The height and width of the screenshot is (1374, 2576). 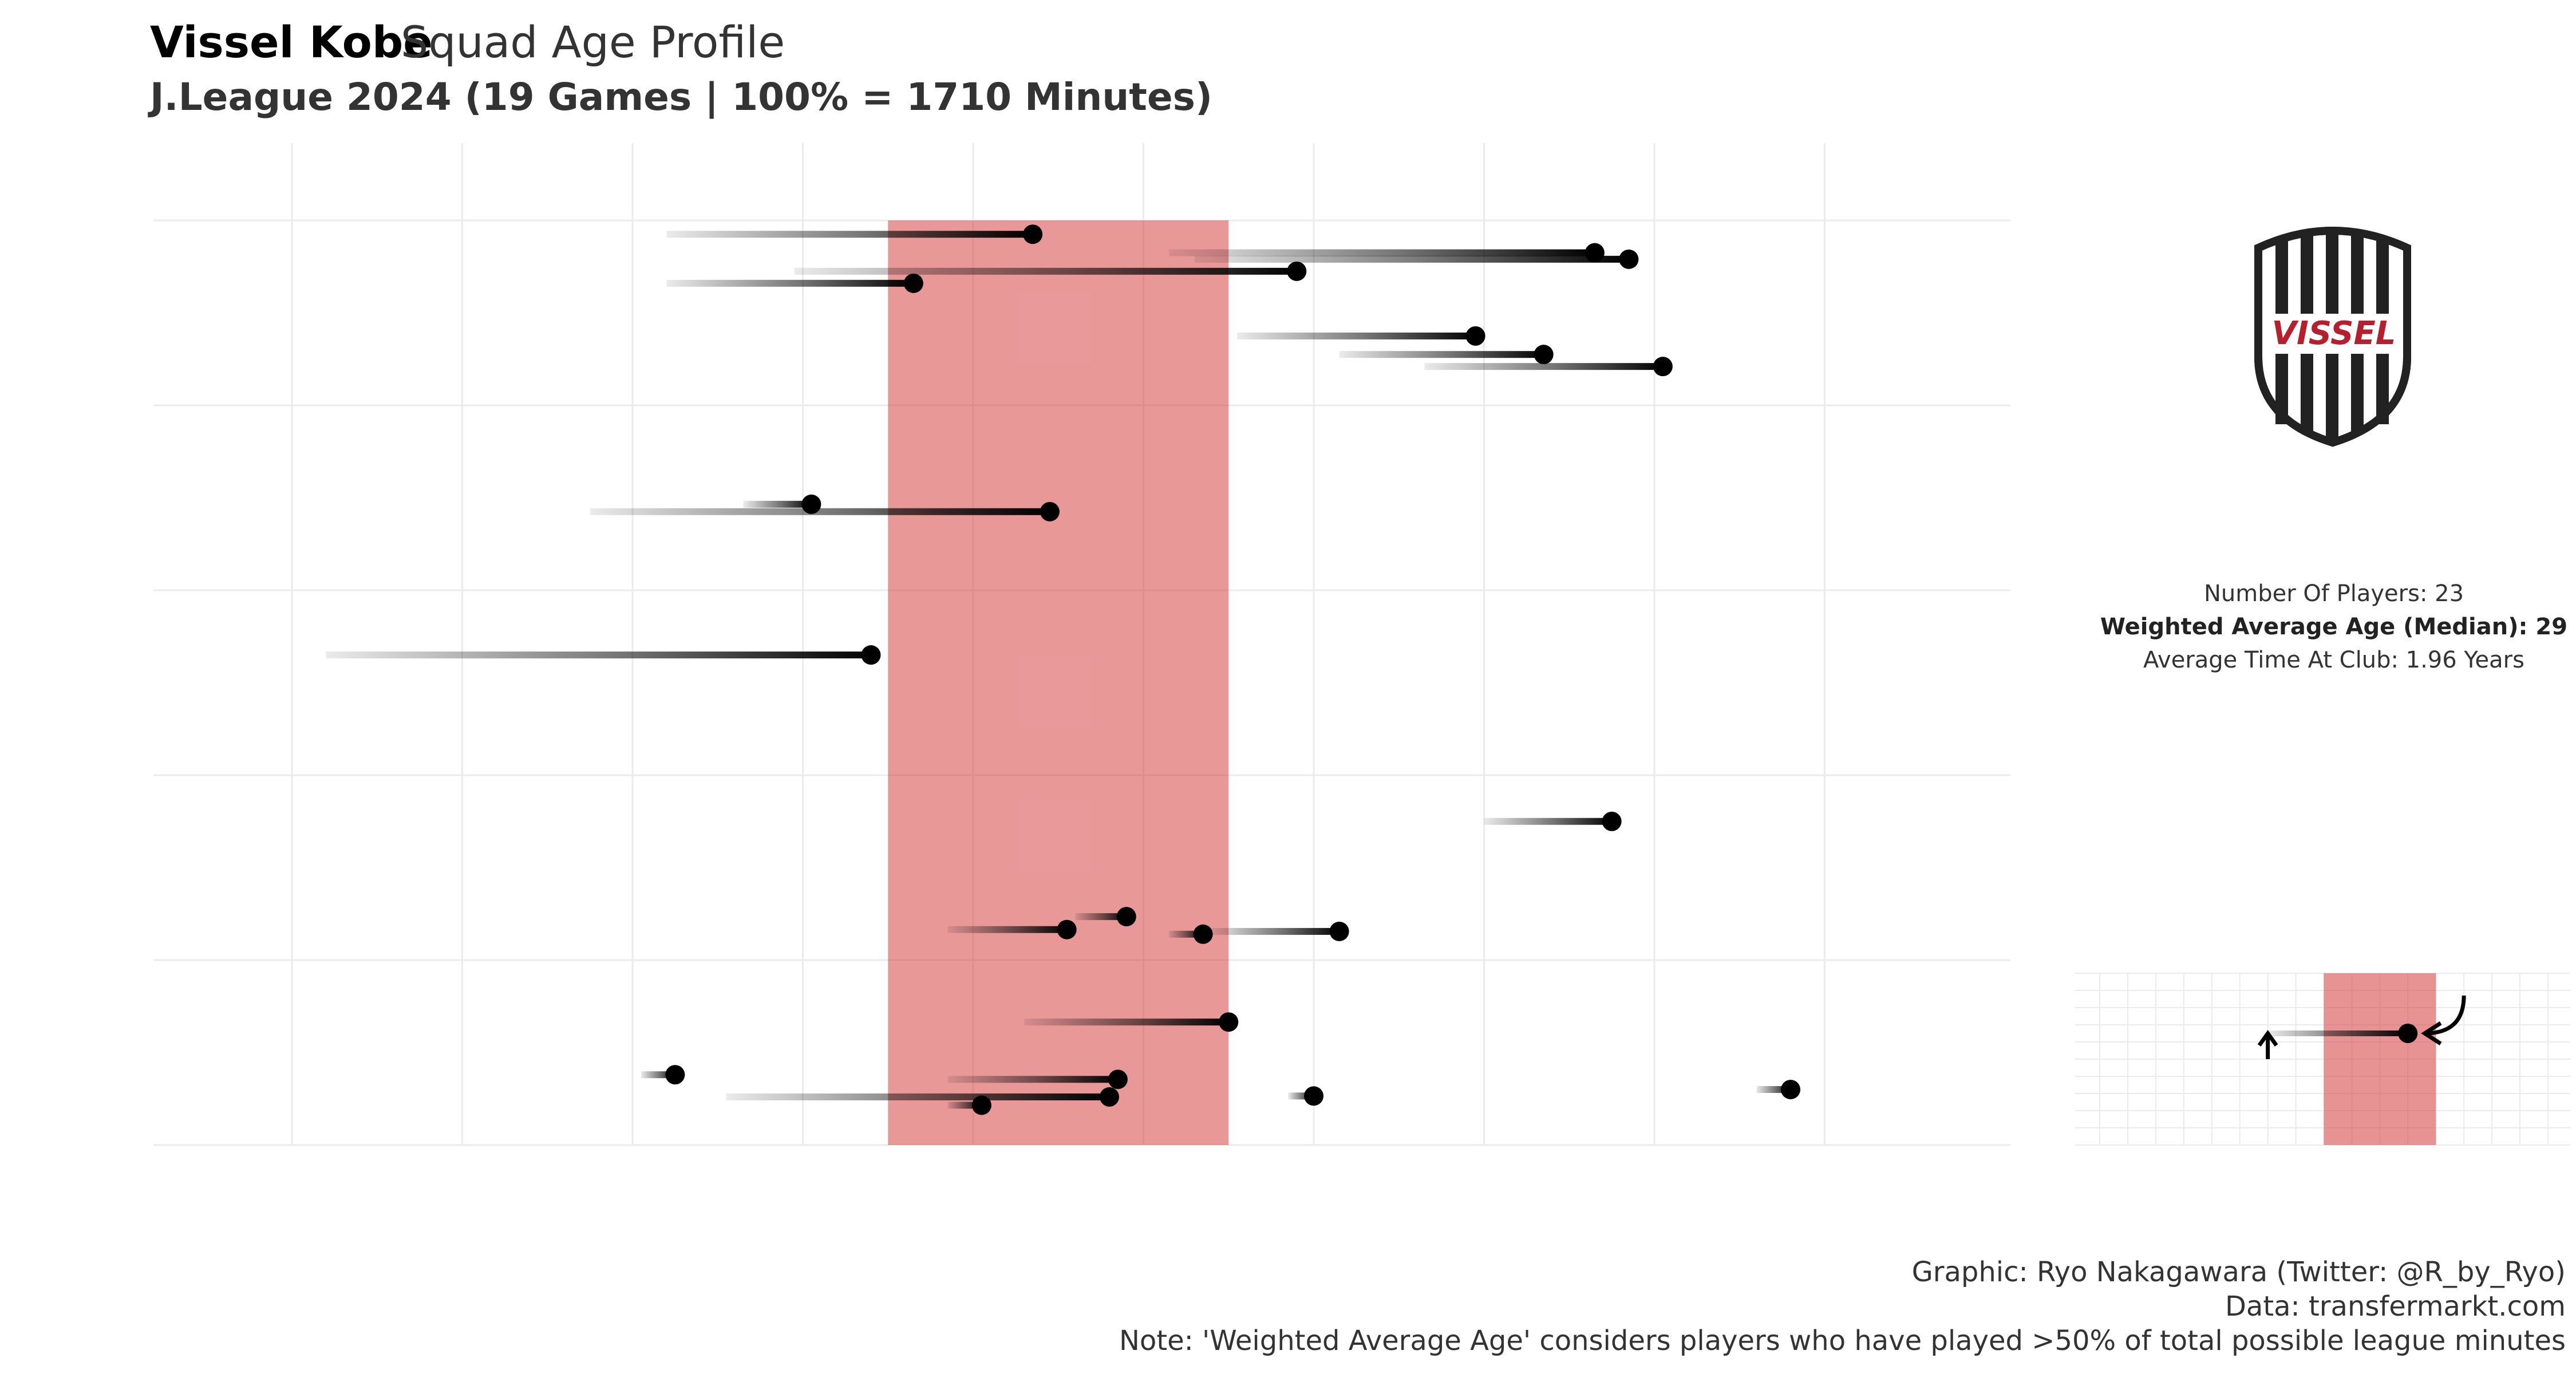 I want to click on legend-inset-chart, so click(x=2322, y=1059).